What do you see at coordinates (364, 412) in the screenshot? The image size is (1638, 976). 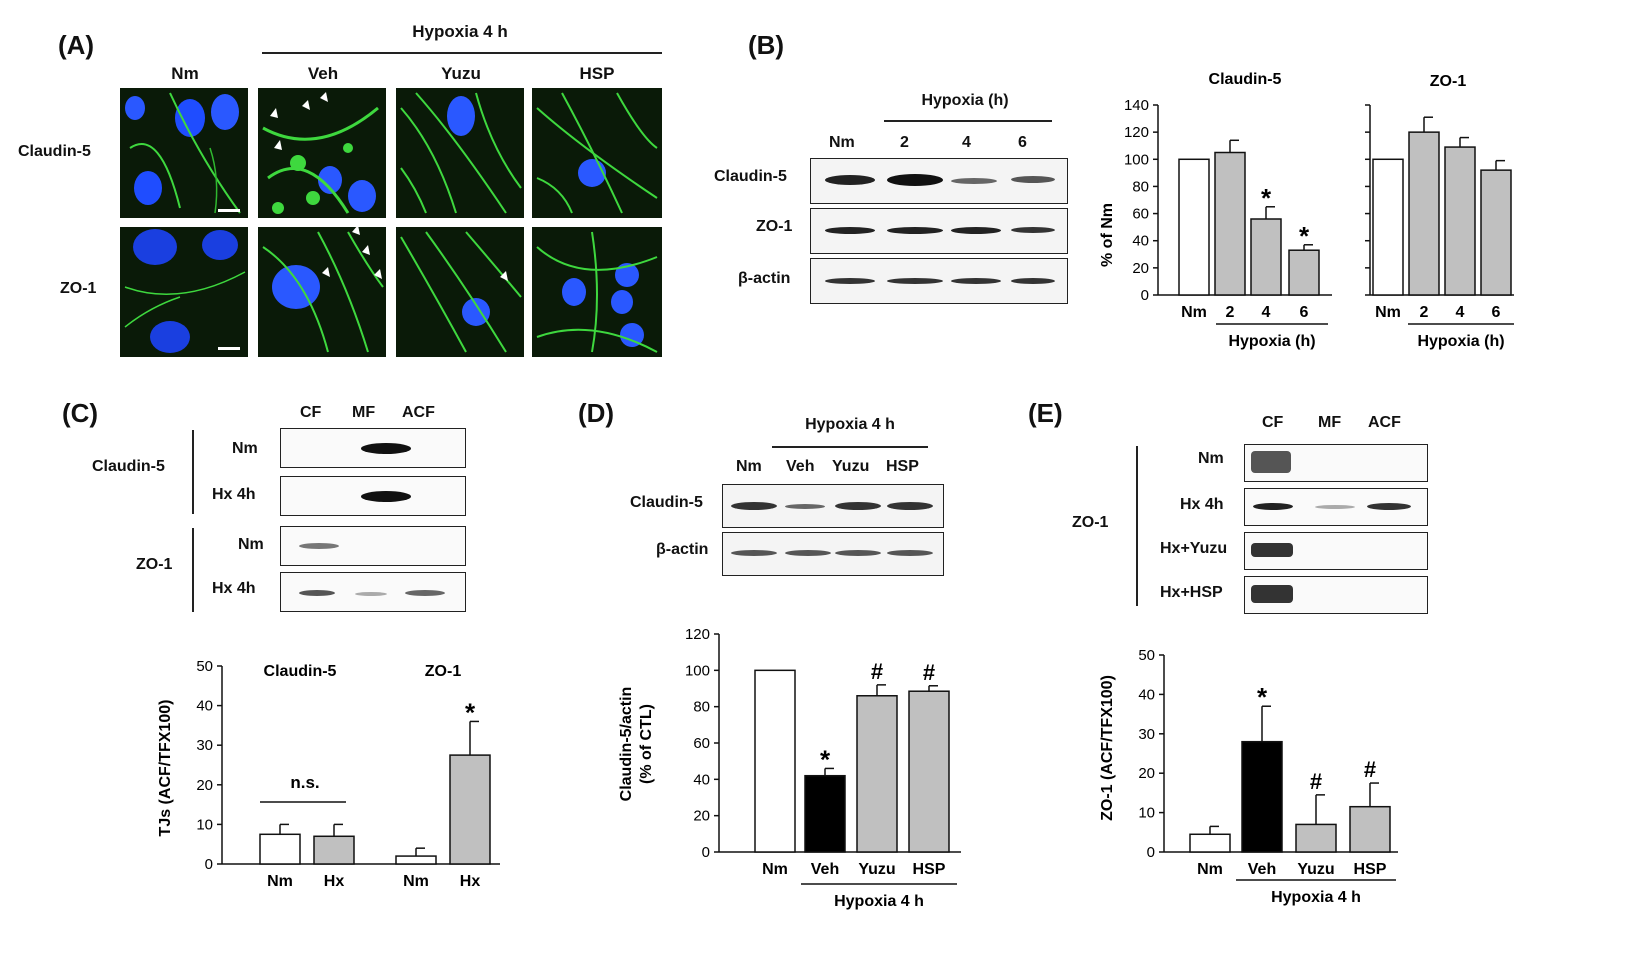 I see `panel-c-fraction-mf: MF` at bounding box center [364, 412].